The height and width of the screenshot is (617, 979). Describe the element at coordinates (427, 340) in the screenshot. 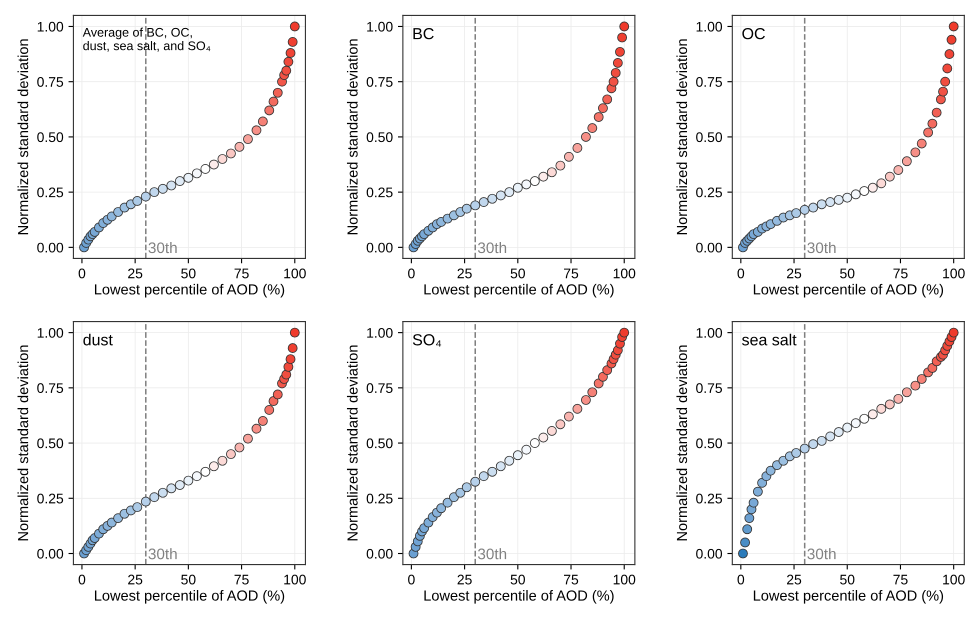

I see `annotation: SO₄` at that location.